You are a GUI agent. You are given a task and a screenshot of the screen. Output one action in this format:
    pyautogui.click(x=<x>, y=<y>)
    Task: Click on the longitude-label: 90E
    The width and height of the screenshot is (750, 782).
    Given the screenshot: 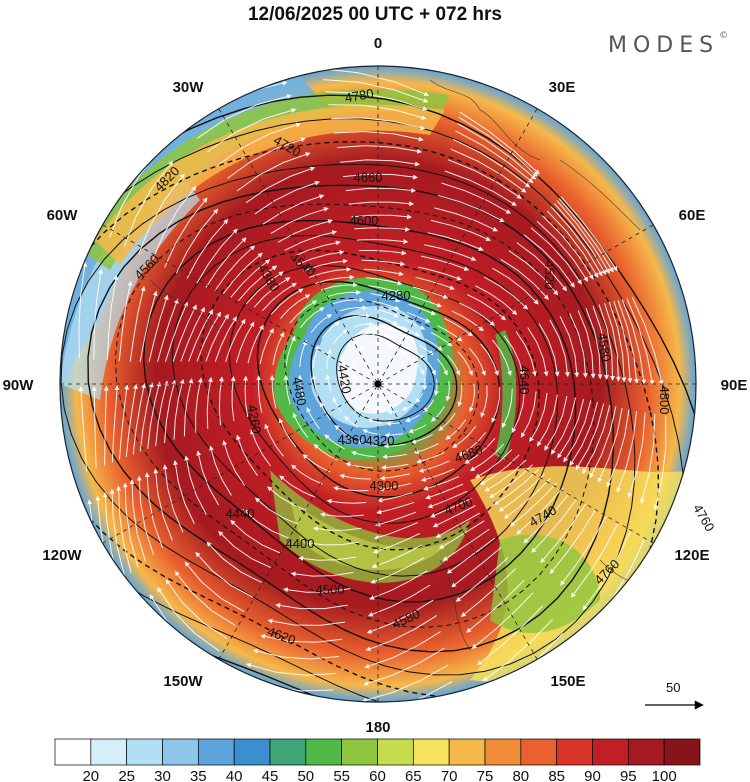 What is the action you would take?
    pyautogui.click(x=734, y=385)
    